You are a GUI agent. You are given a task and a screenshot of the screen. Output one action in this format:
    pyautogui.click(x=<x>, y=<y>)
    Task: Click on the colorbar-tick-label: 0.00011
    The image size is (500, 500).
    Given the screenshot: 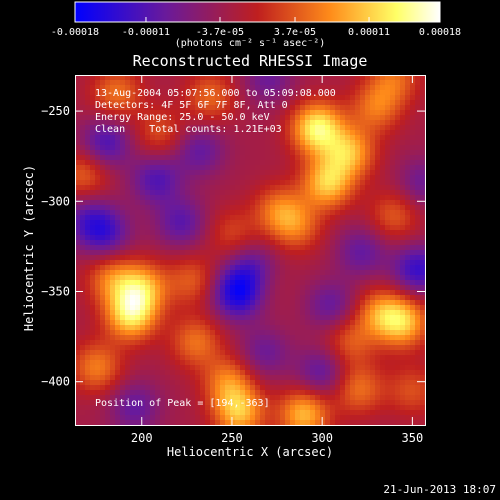 What is the action you would take?
    pyautogui.click(x=369, y=32)
    